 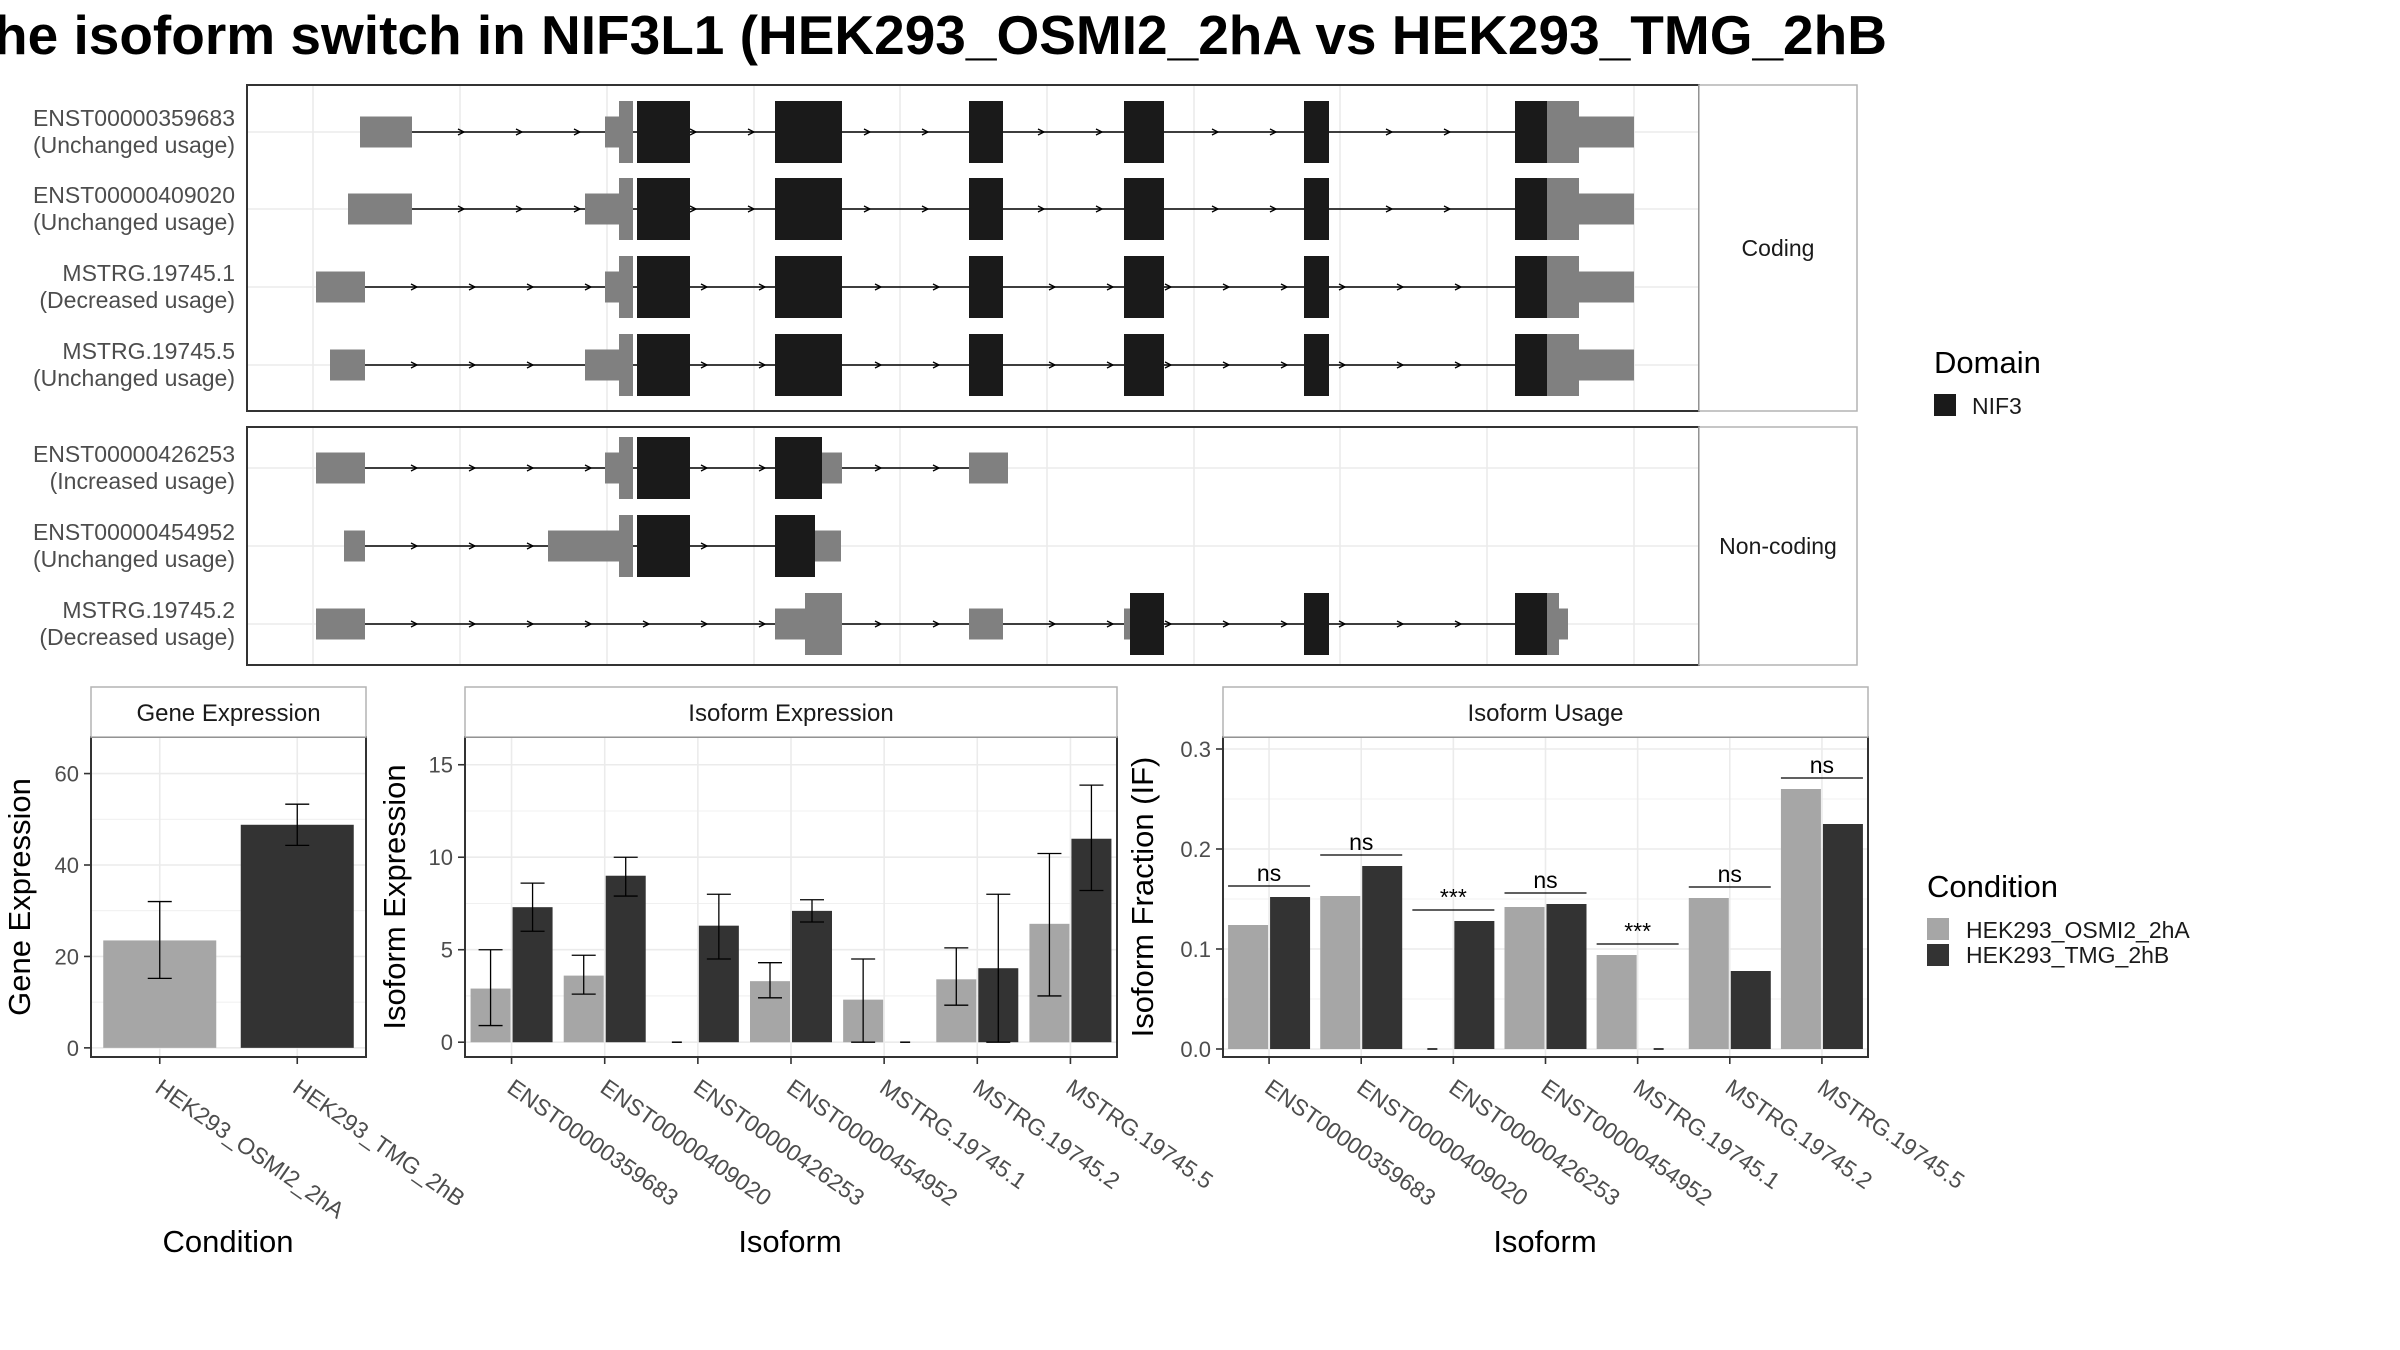 What do you see at coordinates (1987, 362) in the screenshot?
I see `legend-domain-title: Domain` at bounding box center [1987, 362].